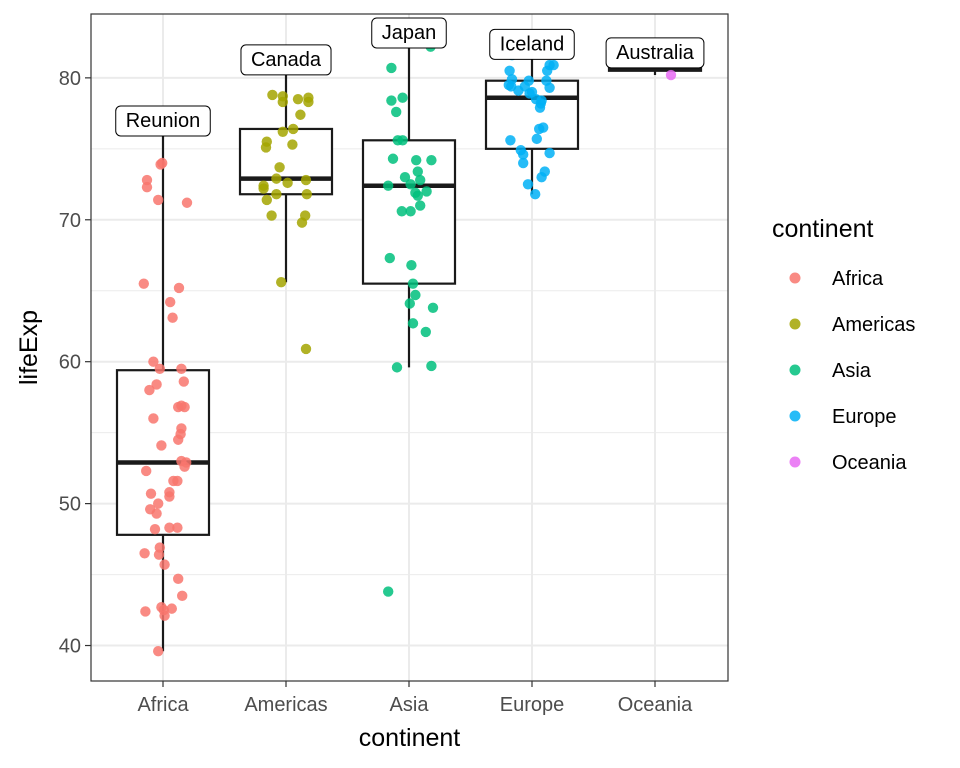 The image size is (960, 768). Describe the element at coordinates (795, 416) in the screenshot. I see `legend-key-europe` at that location.